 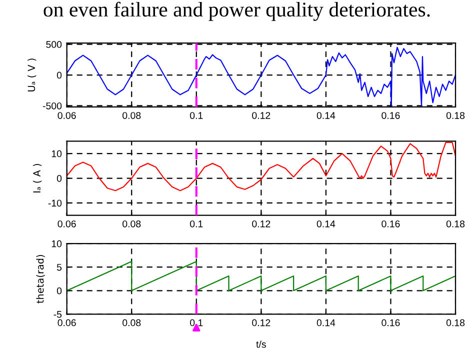 What do you see at coordinates (237, 11) in the screenshot?
I see `text: on even failure and power quality deteriorates.` at bounding box center [237, 11].